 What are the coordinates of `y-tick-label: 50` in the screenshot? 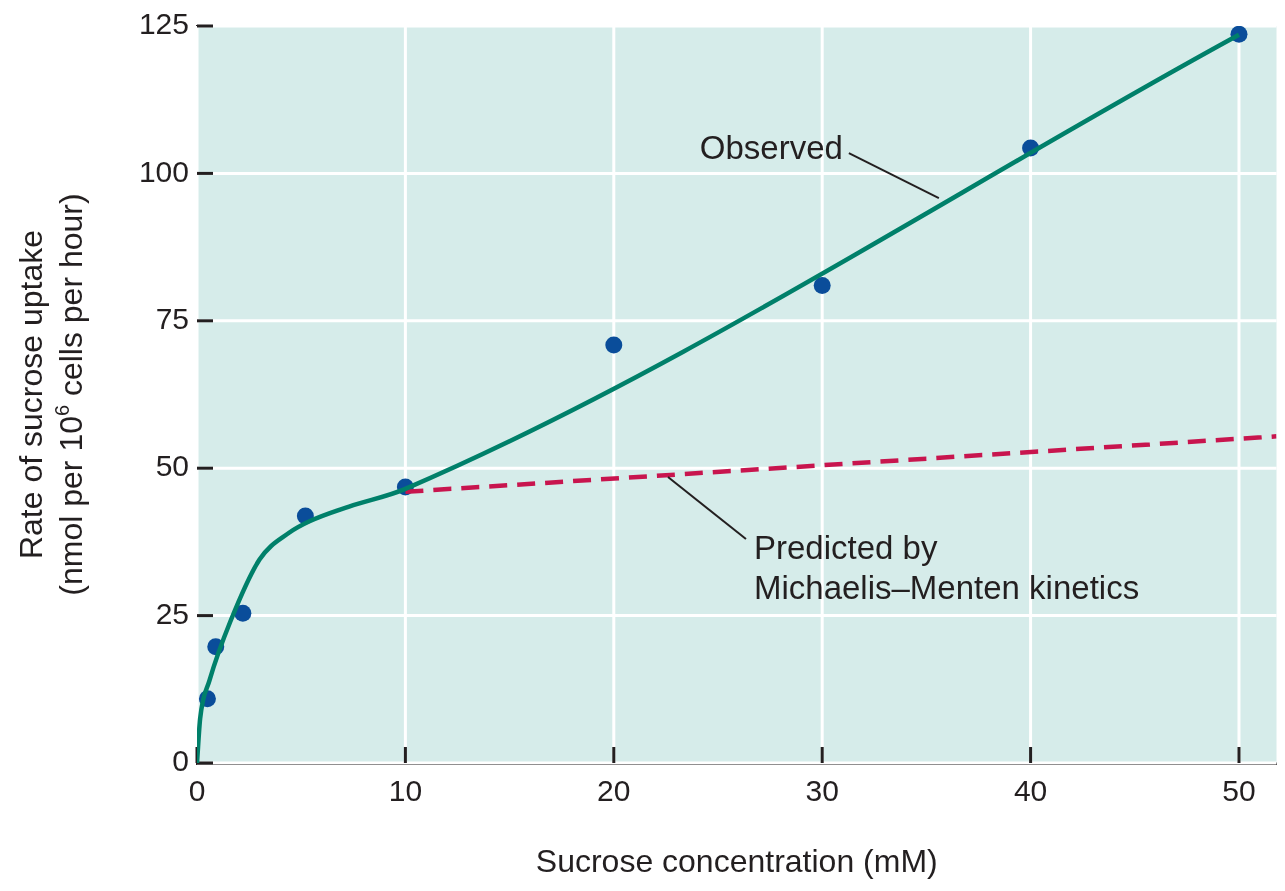 It's located at (172, 466).